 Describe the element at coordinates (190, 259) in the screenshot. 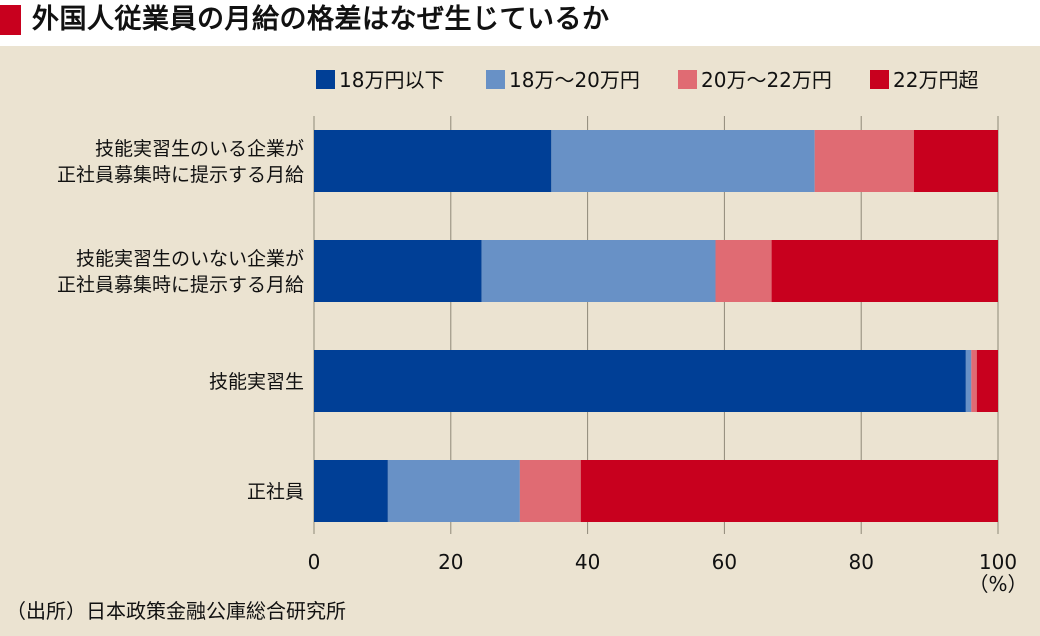

I see `category-label-1-0: 技能実習生のいない企業が` at that location.